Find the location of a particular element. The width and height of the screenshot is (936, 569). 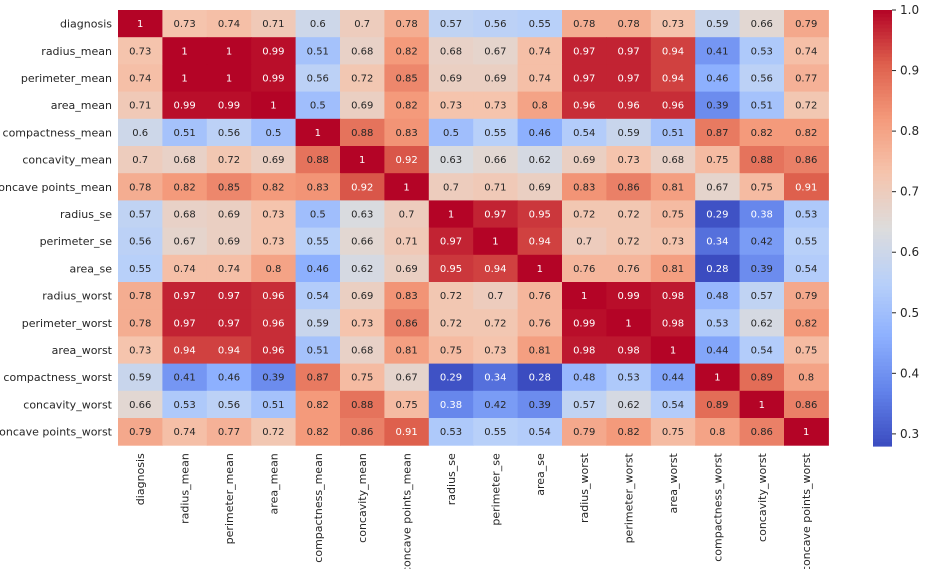

cell-annotation: 0.72 is located at coordinates (806, 106).